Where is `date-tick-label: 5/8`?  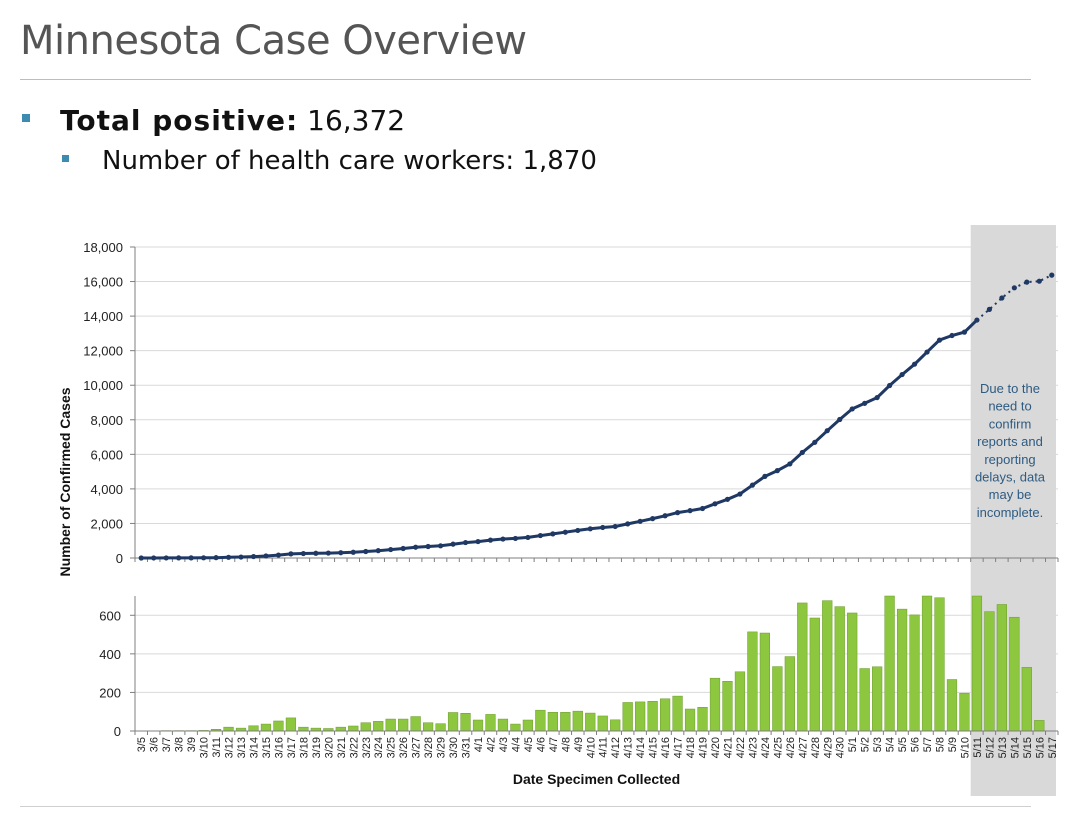 date-tick-label: 5/8 is located at coordinates (941, 744).